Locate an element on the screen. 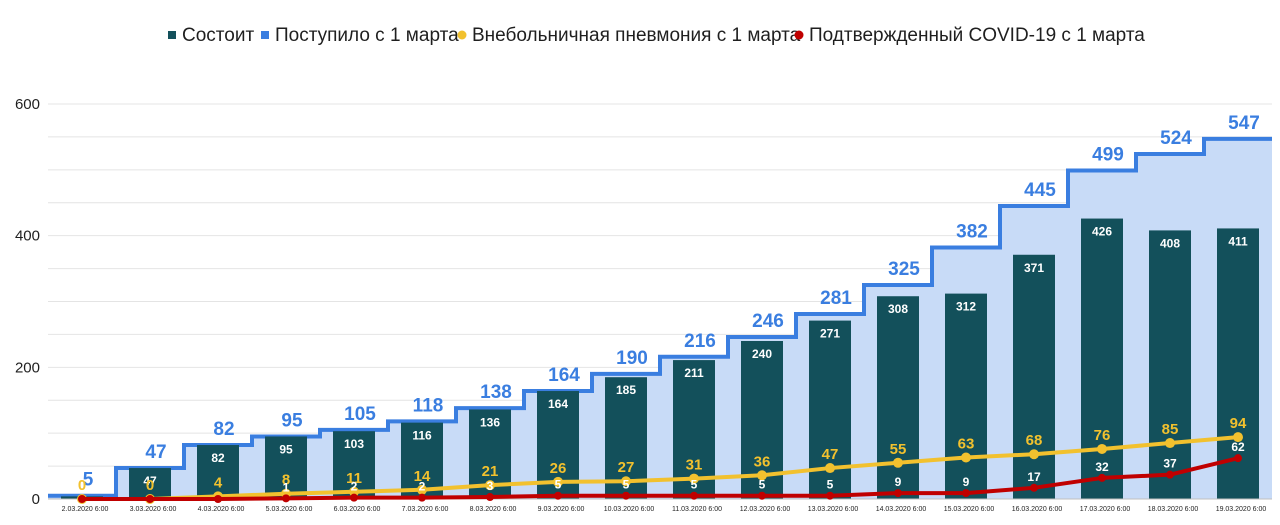 The height and width of the screenshot is (525, 1280). pneumonia-line is located at coordinates (660, 468).